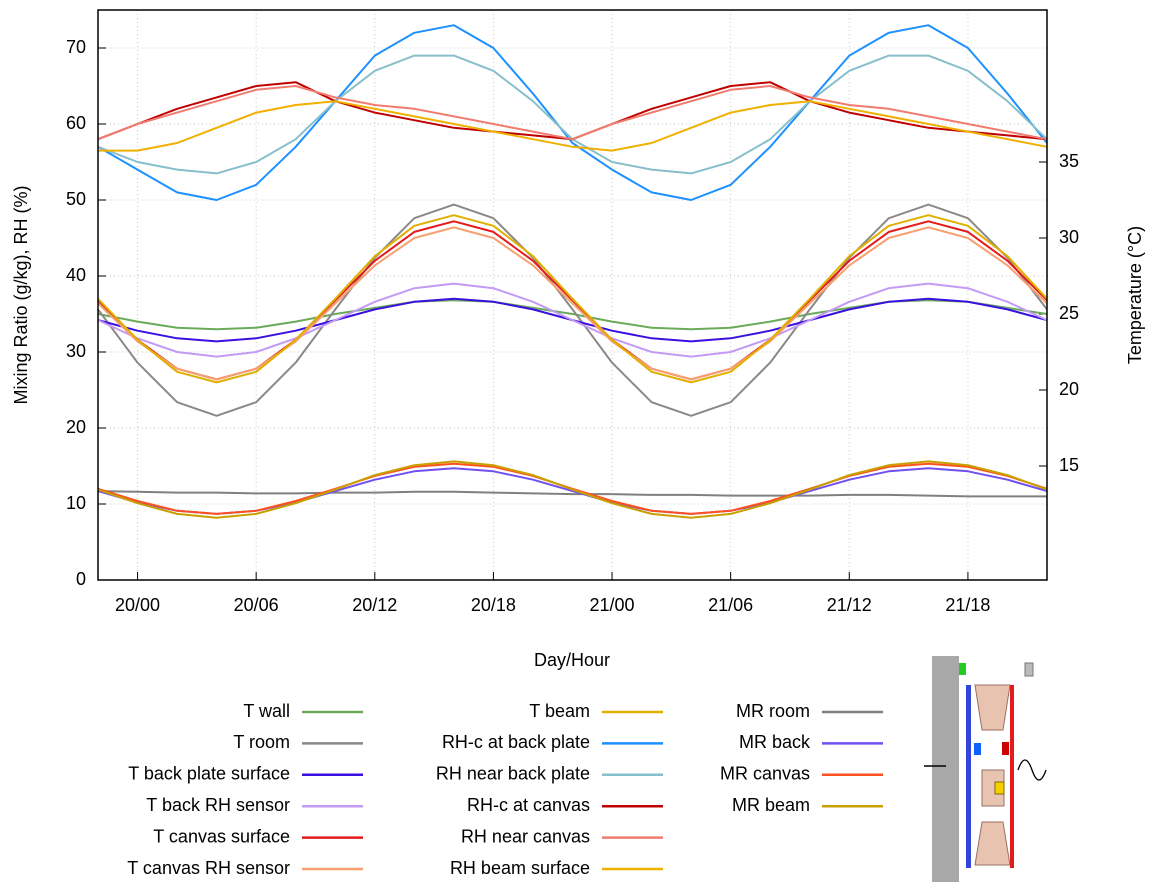 The height and width of the screenshot is (888, 1155). Describe the element at coordinates (992, 843) in the screenshot. I see `beam-bottom` at that location.